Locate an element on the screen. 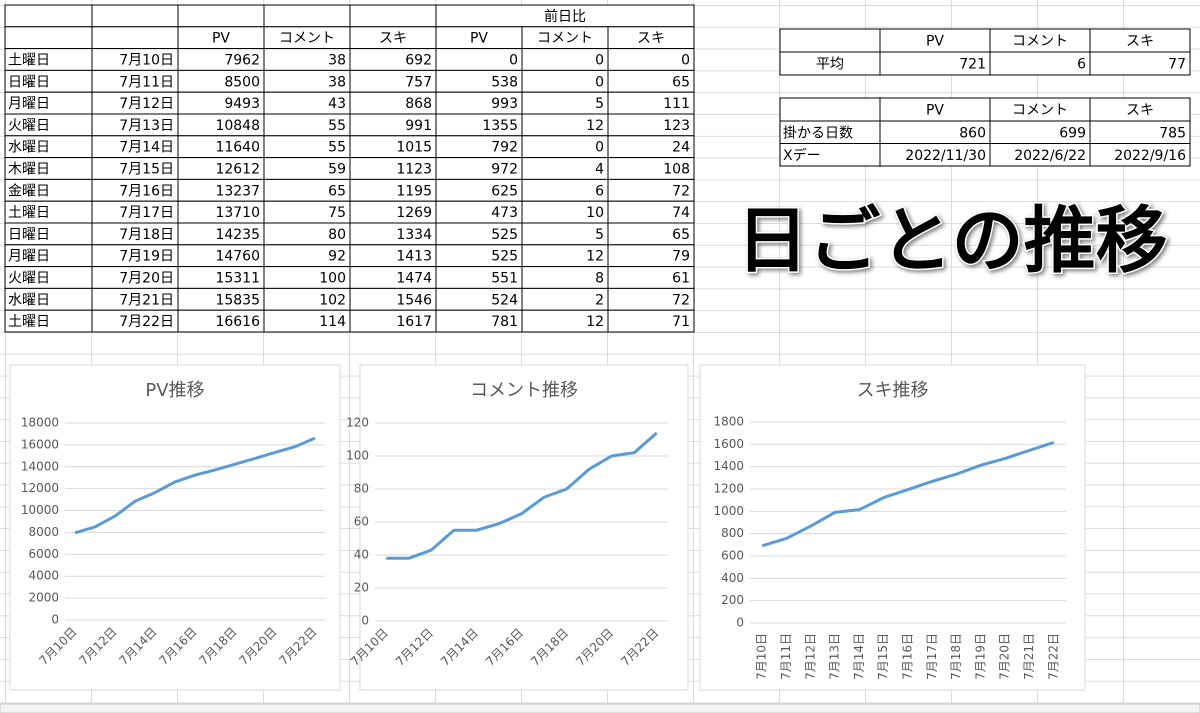 The width and height of the screenshot is (1200, 713). y-tick-label: 10000 is located at coordinates (40, 510).